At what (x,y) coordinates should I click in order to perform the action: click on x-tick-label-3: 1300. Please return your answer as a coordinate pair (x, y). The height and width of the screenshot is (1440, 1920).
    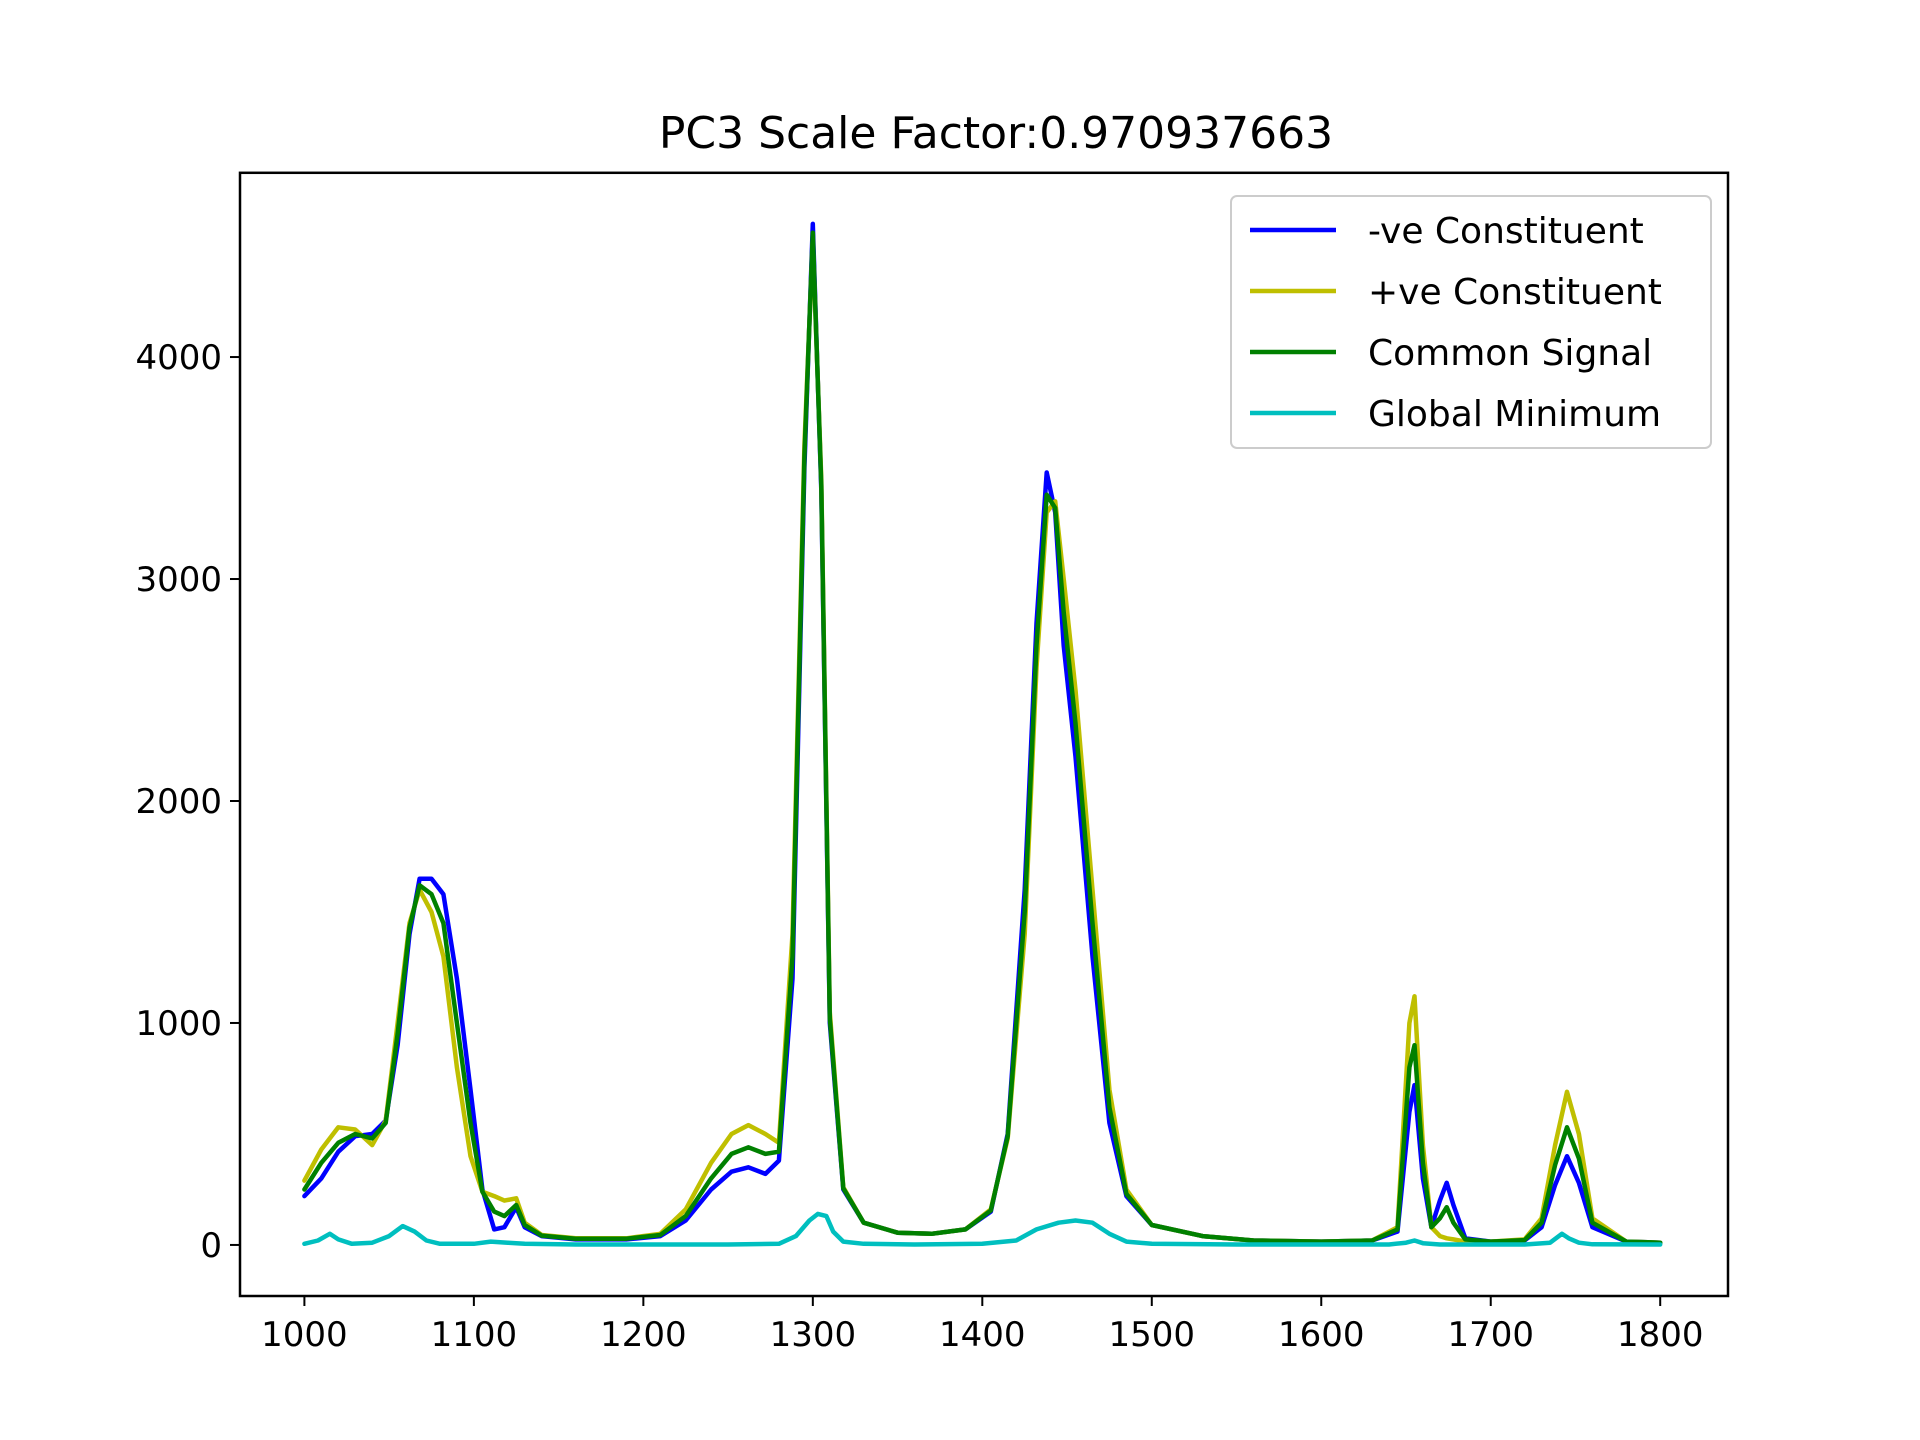
    Looking at the image, I should click on (813, 1335).